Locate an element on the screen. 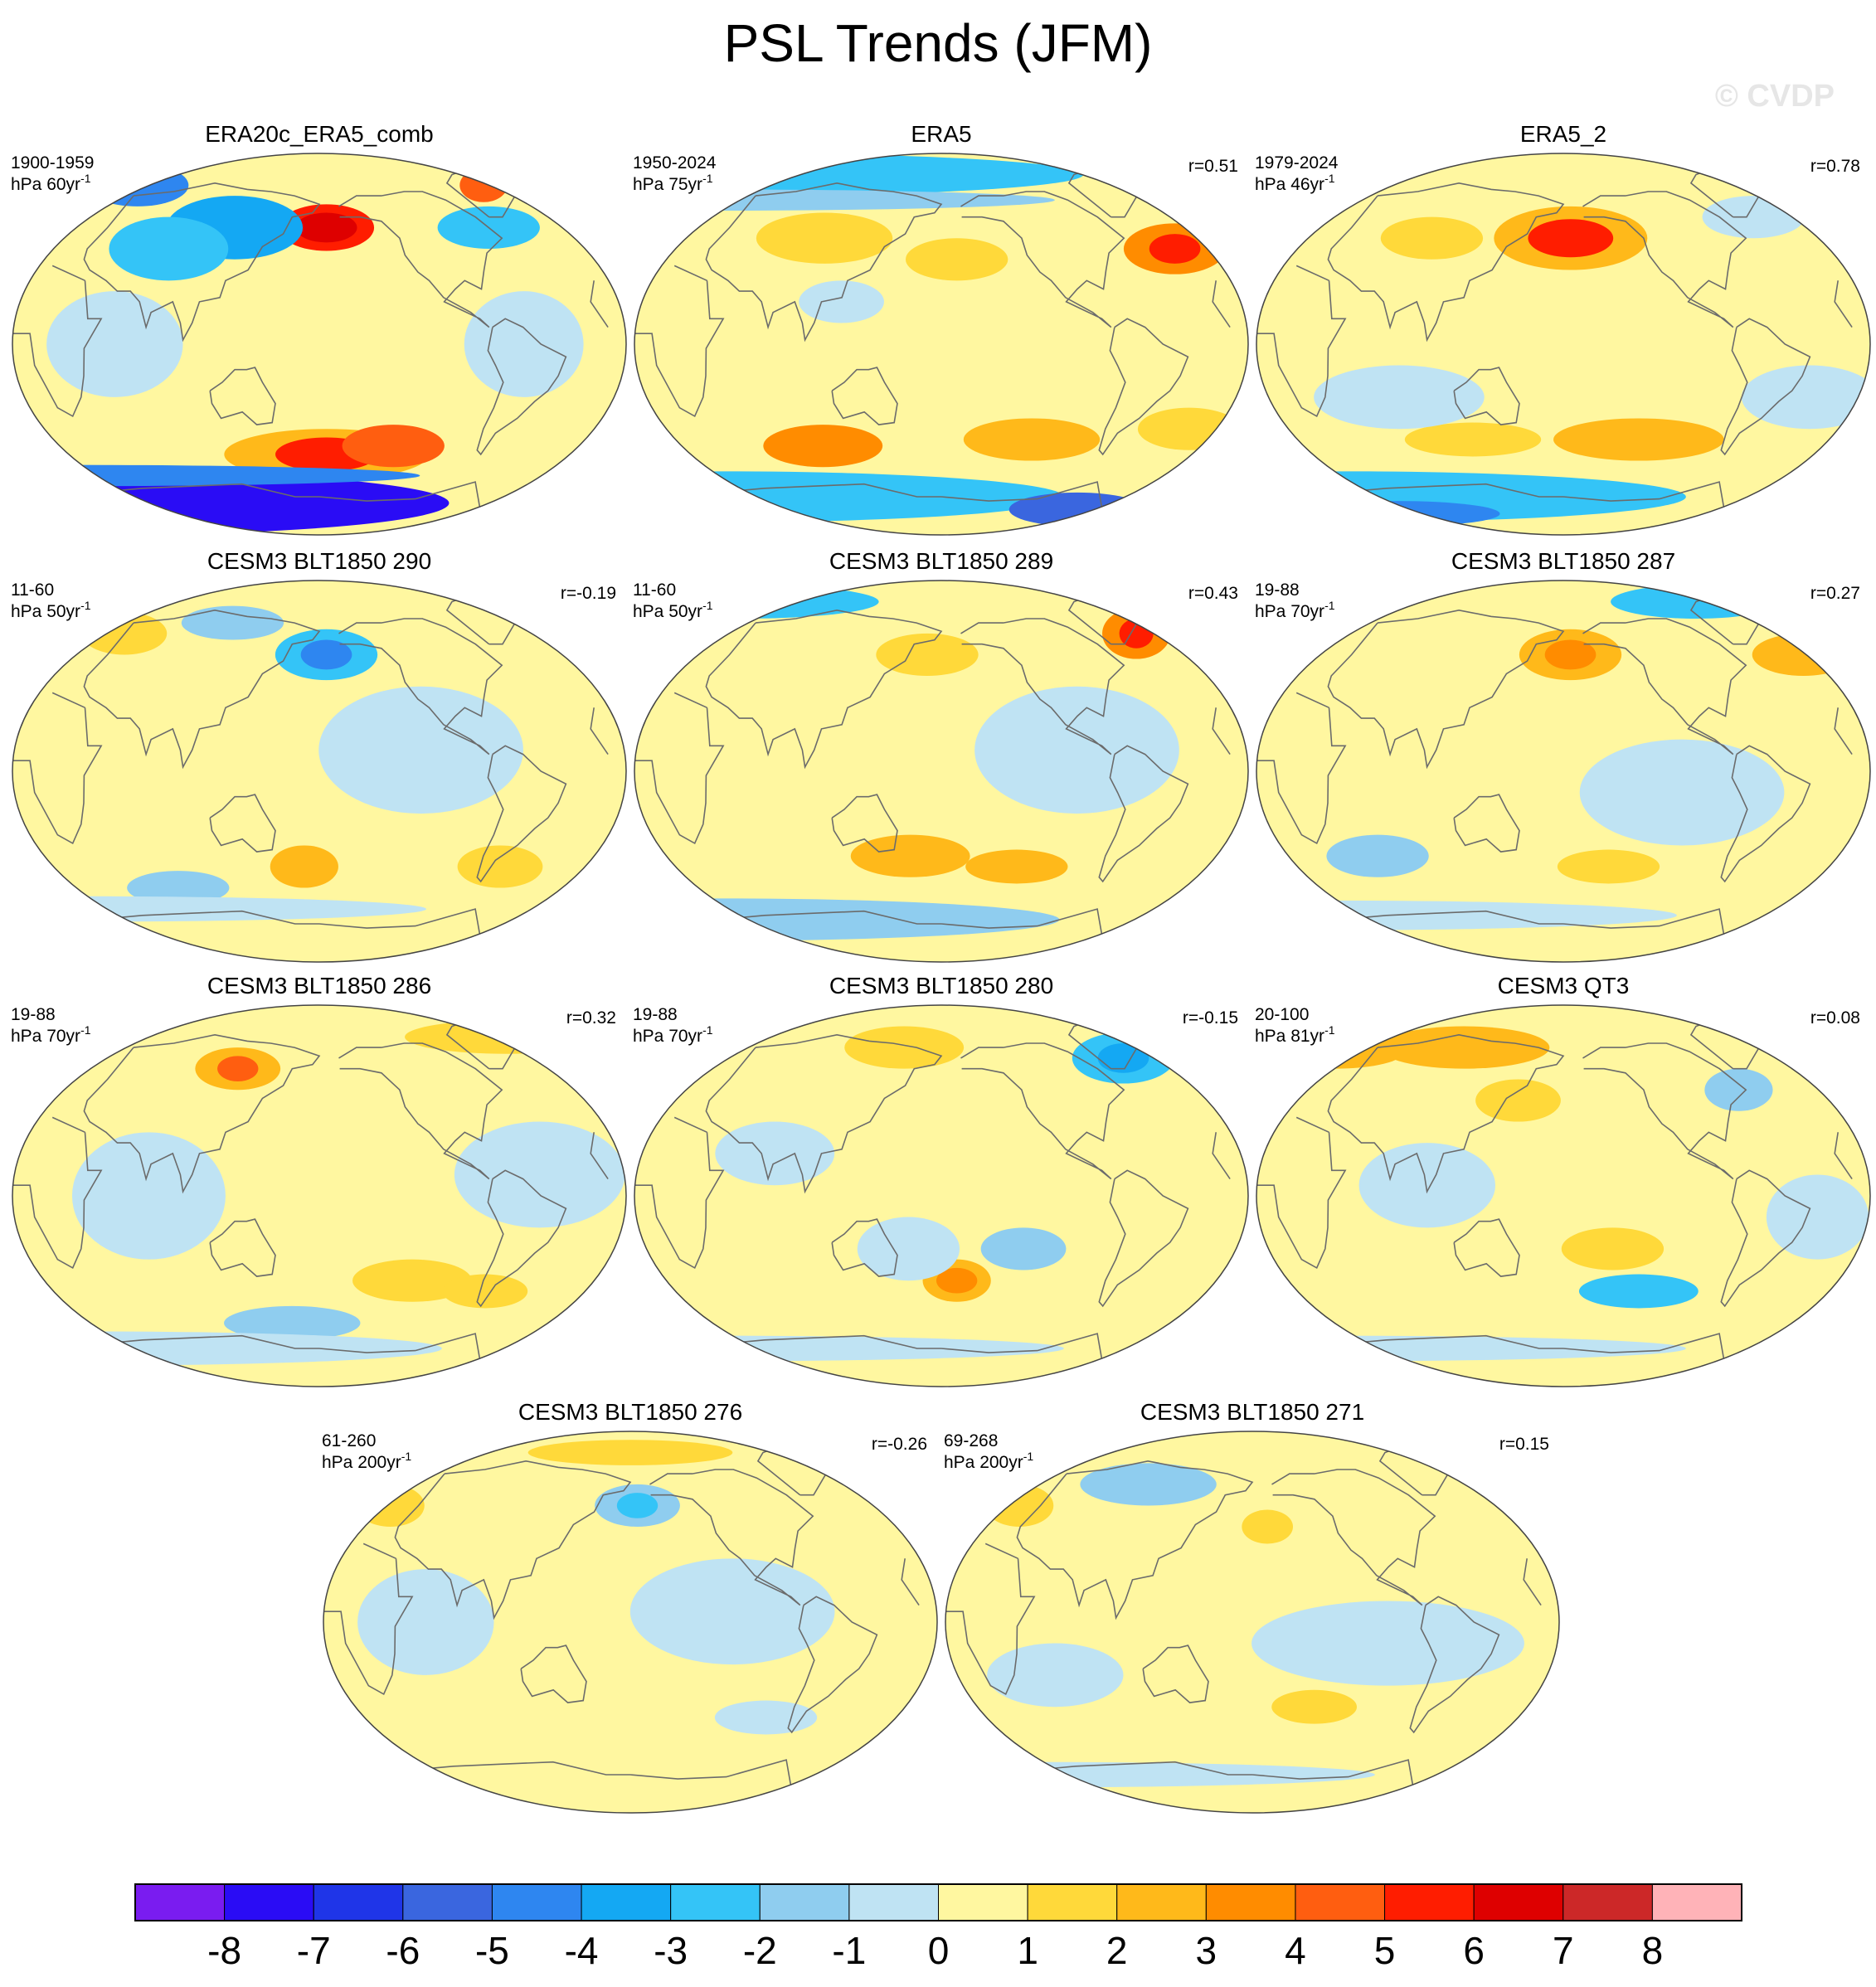  panel-correlation: r=-0.15 is located at coordinates (1210, 1018).